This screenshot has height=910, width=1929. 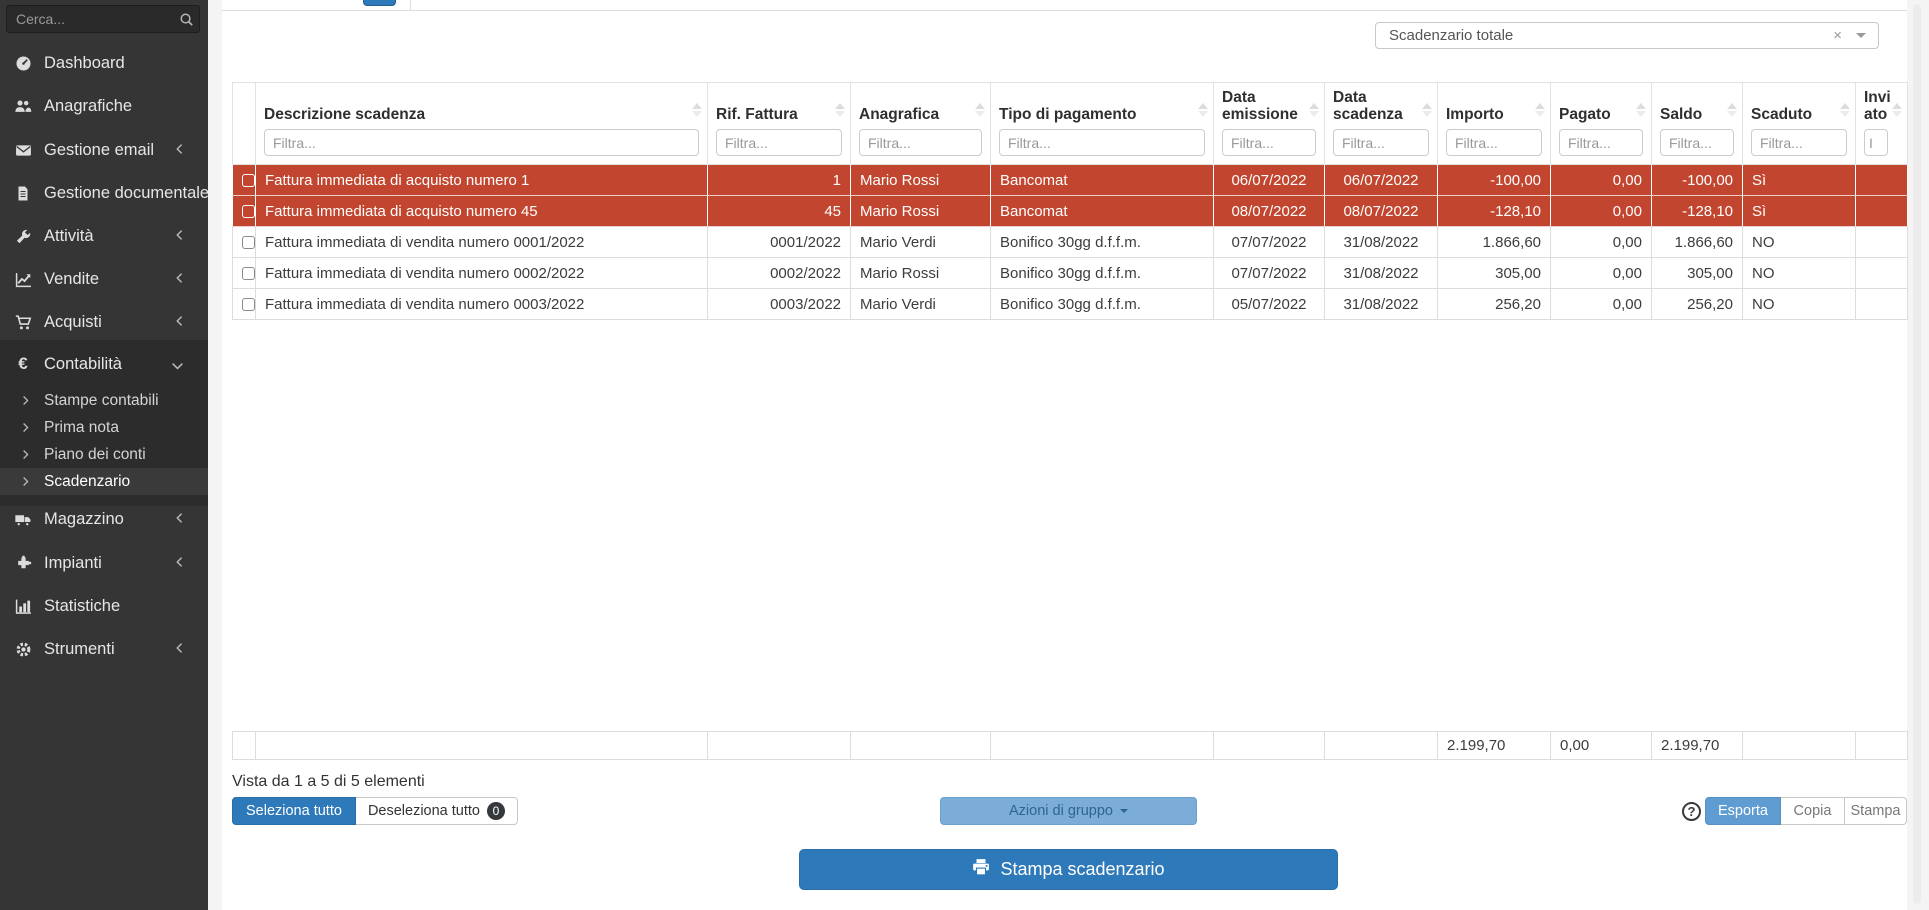 I want to click on cell-scadenza: 06/07/2022, so click(x=1381, y=180).